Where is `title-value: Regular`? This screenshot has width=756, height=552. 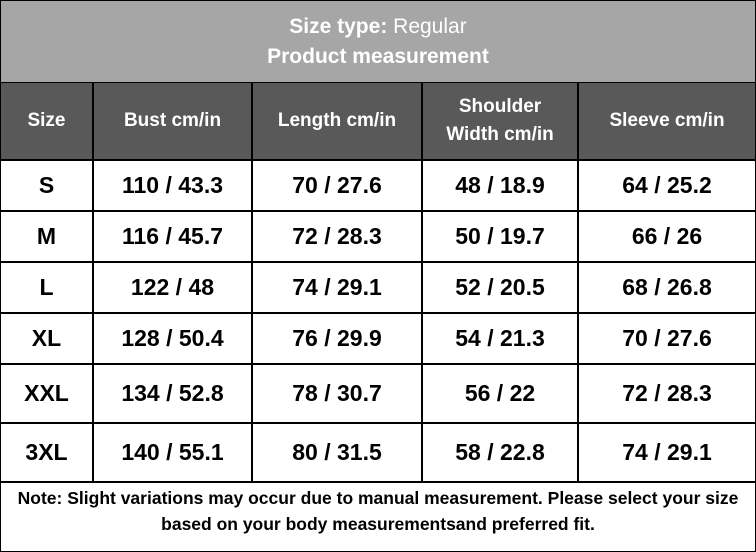
title-value: Regular is located at coordinates (430, 26).